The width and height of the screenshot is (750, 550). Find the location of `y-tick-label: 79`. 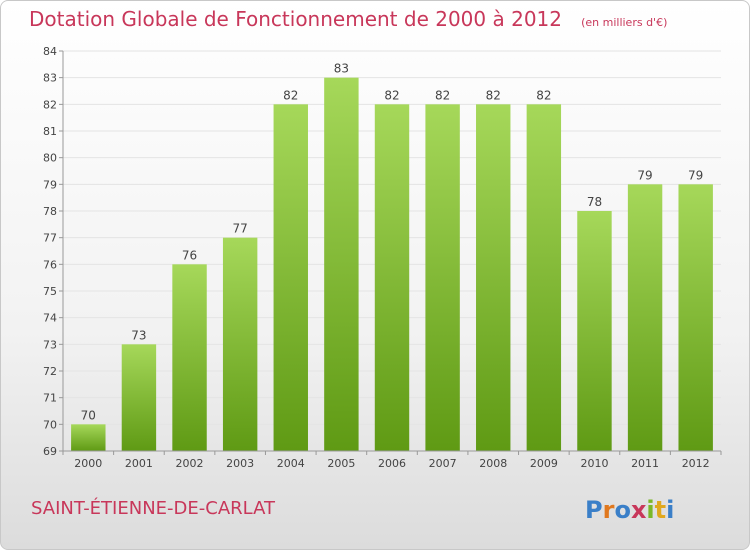

y-tick-label: 79 is located at coordinates (50, 184).